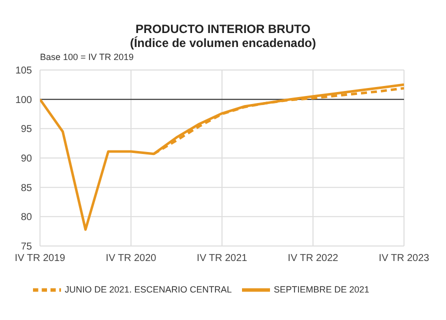  Describe the element at coordinates (26, 159) in the screenshot. I see `y-tick-label: 90` at that location.